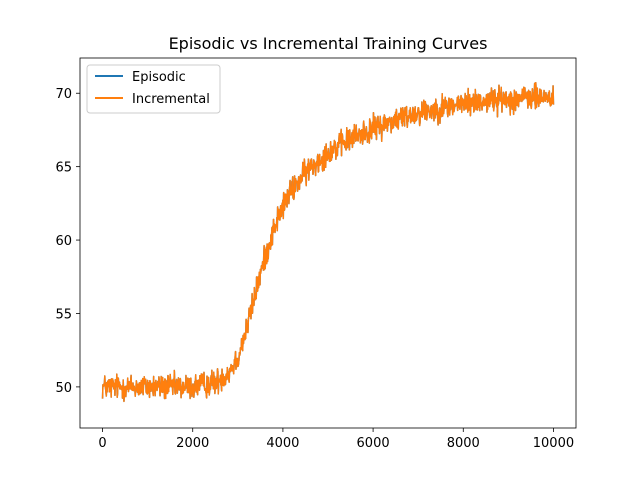  I want to click on x-axis: 0 2000 4000 6000 8000 10000, so click(336, 439).